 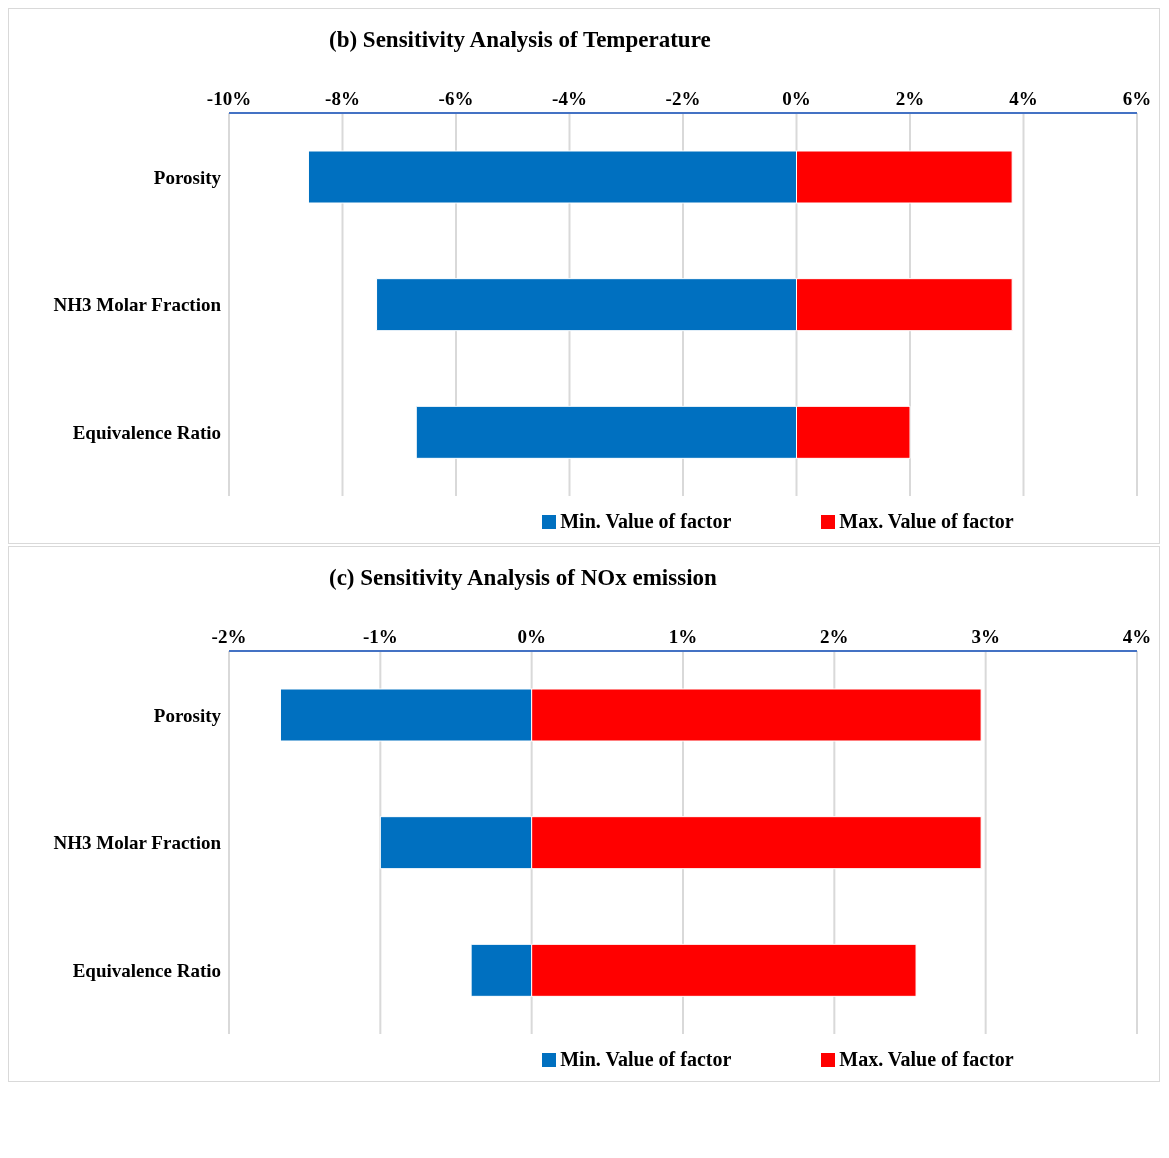 I want to click on x-tick-label: -8%, so click(x=342, y=98).